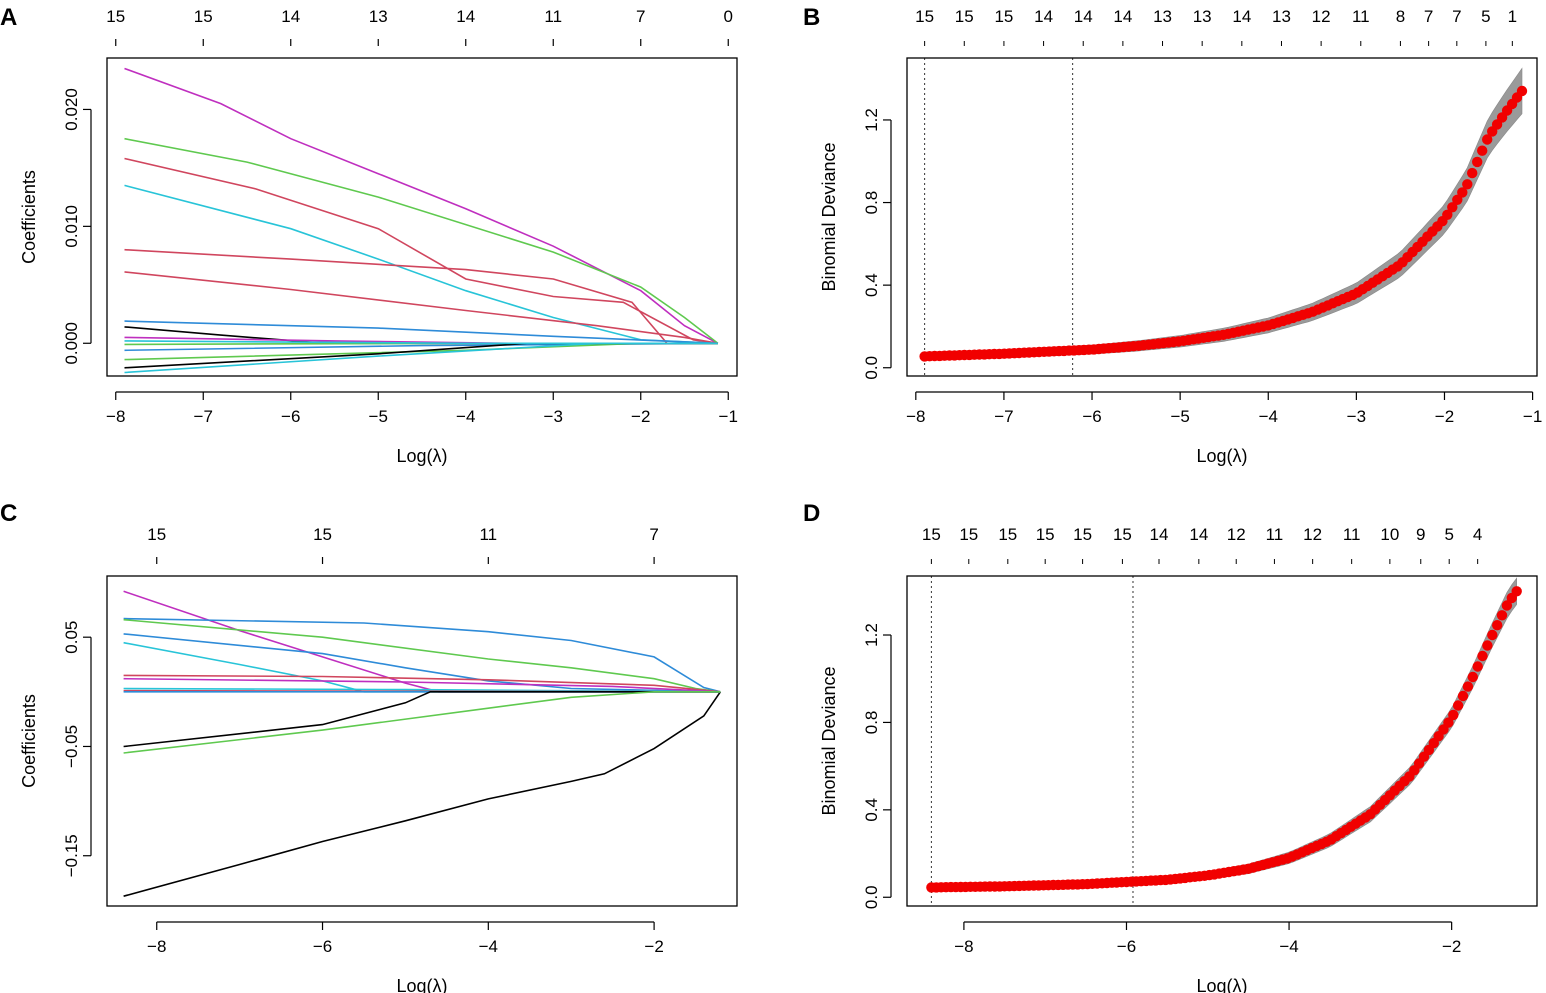 Image resolution: width=1546 pixels, height=993 pixels. Describe the element at coordinates (871, 635) in the screenshot. I see `y-tick-label: 1.2` at that location.